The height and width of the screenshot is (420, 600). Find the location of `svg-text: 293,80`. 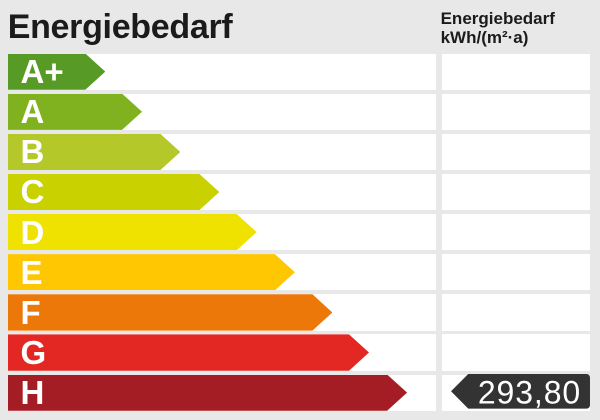

svg-text: 293,80 is located at coordinates (528, 392).